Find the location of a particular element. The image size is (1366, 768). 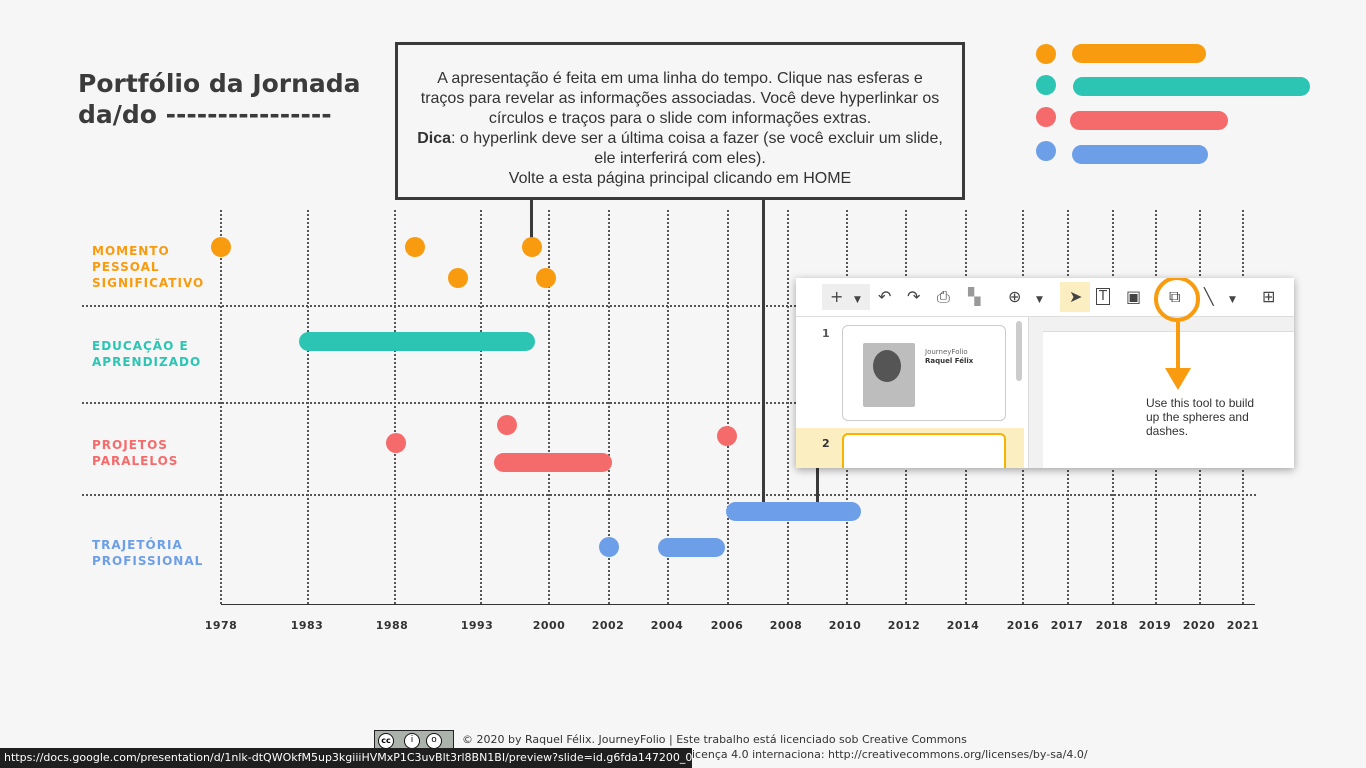

slide-number: 2 is located at coordinates (826, 443).